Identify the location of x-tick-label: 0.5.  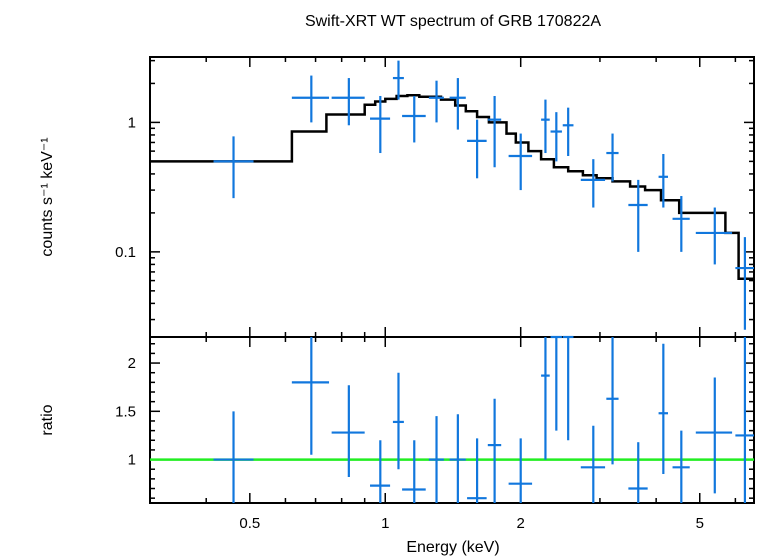
(249, 523).